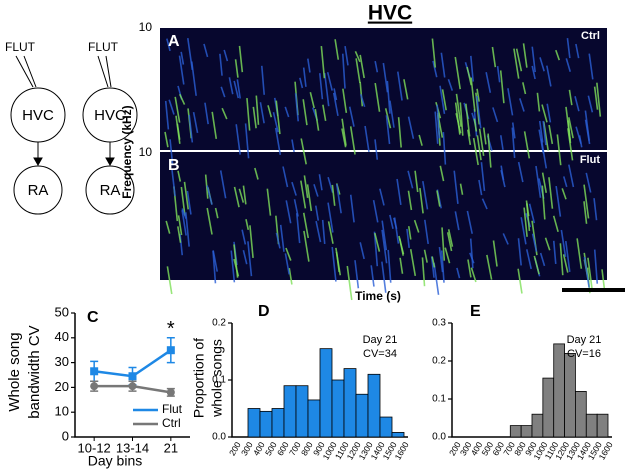 The width and height of the screenshot is (640, 473). What do you see at coordinates (62, 311) in the screenshot?
I see `y-tick-label: 50` at bounding box center [62, 311].